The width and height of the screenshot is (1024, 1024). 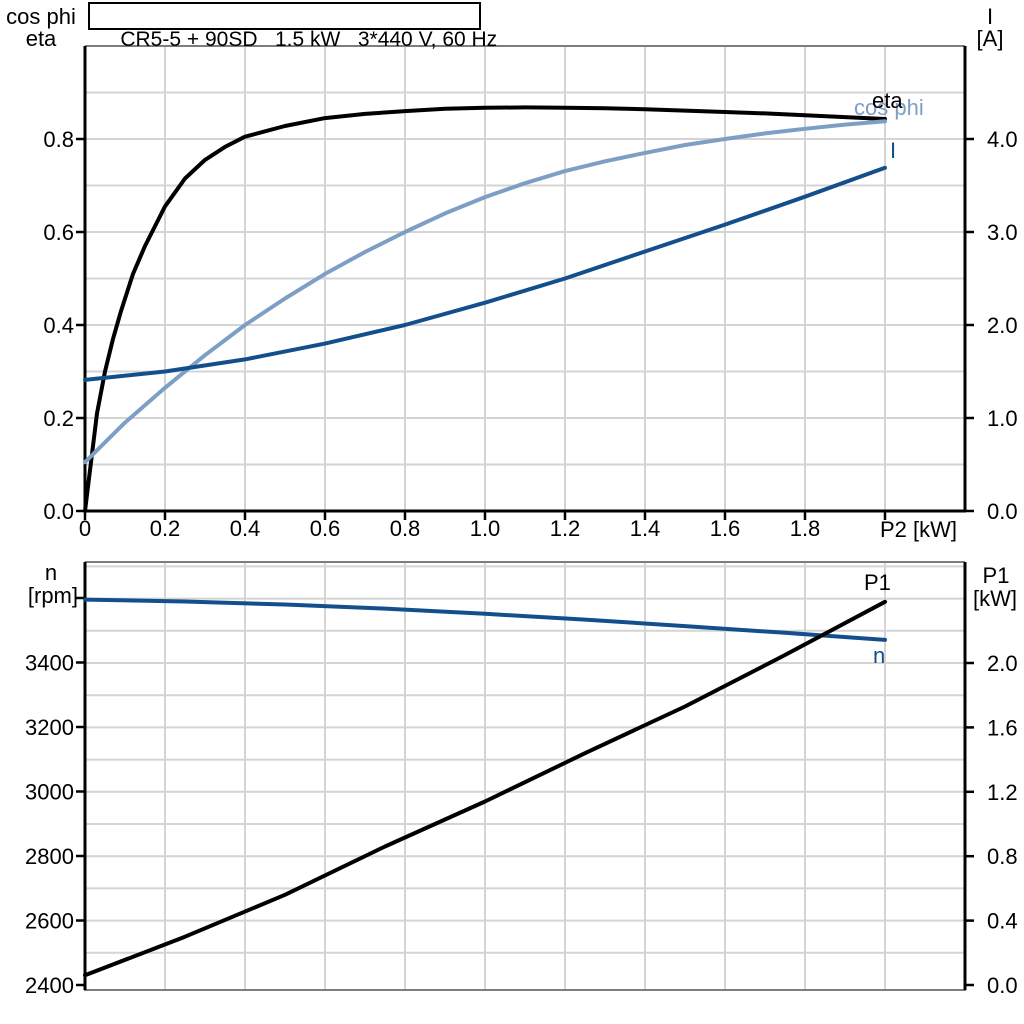 What do you see at coordinates (49, 663) in the screenshot?
I see `left-tick-label: 3400` at bounding box center [49, 663].